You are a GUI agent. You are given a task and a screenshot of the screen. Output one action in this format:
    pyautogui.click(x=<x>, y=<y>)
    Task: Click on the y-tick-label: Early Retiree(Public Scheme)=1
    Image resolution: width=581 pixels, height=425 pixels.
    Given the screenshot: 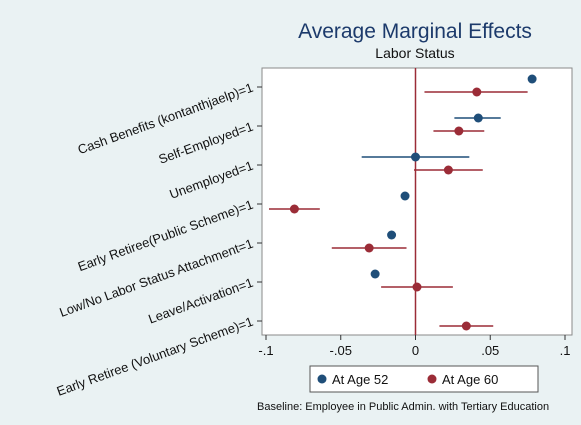 What is the action you would take?
    pyautogui.click(x=165, y=235)
    